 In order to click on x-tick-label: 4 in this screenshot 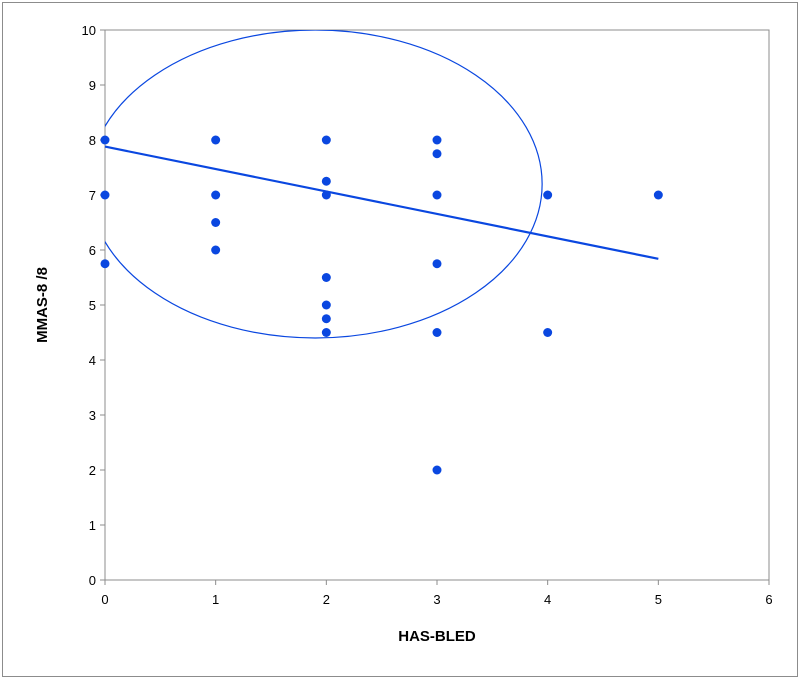, I will do `click(547, 599)`.